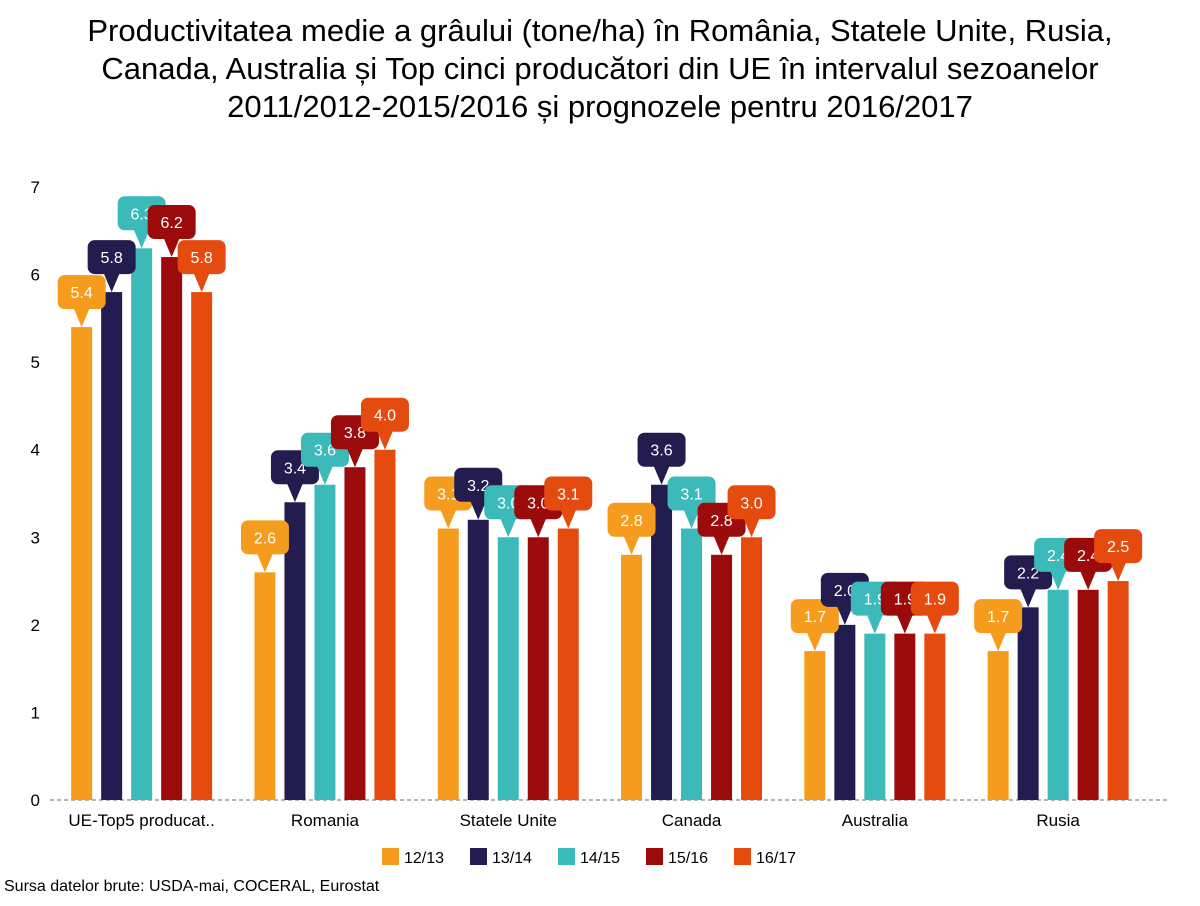 This screenshot has width=1200, height=906. I want to click on y-tick-label: 2, so click(35, 625).